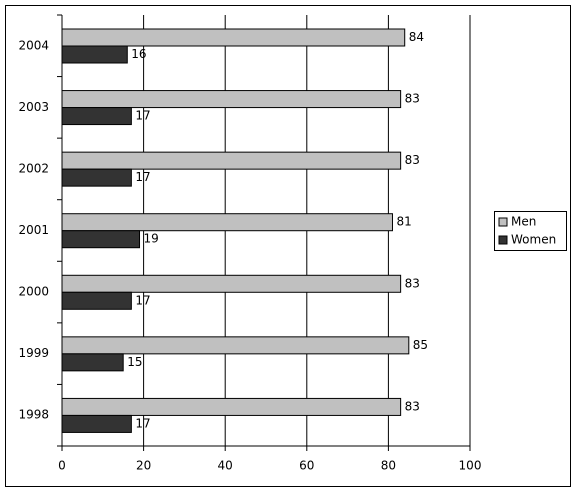 The image size is (576, 496). I want to click on y-tick-label: 2004, so click(33, 45).